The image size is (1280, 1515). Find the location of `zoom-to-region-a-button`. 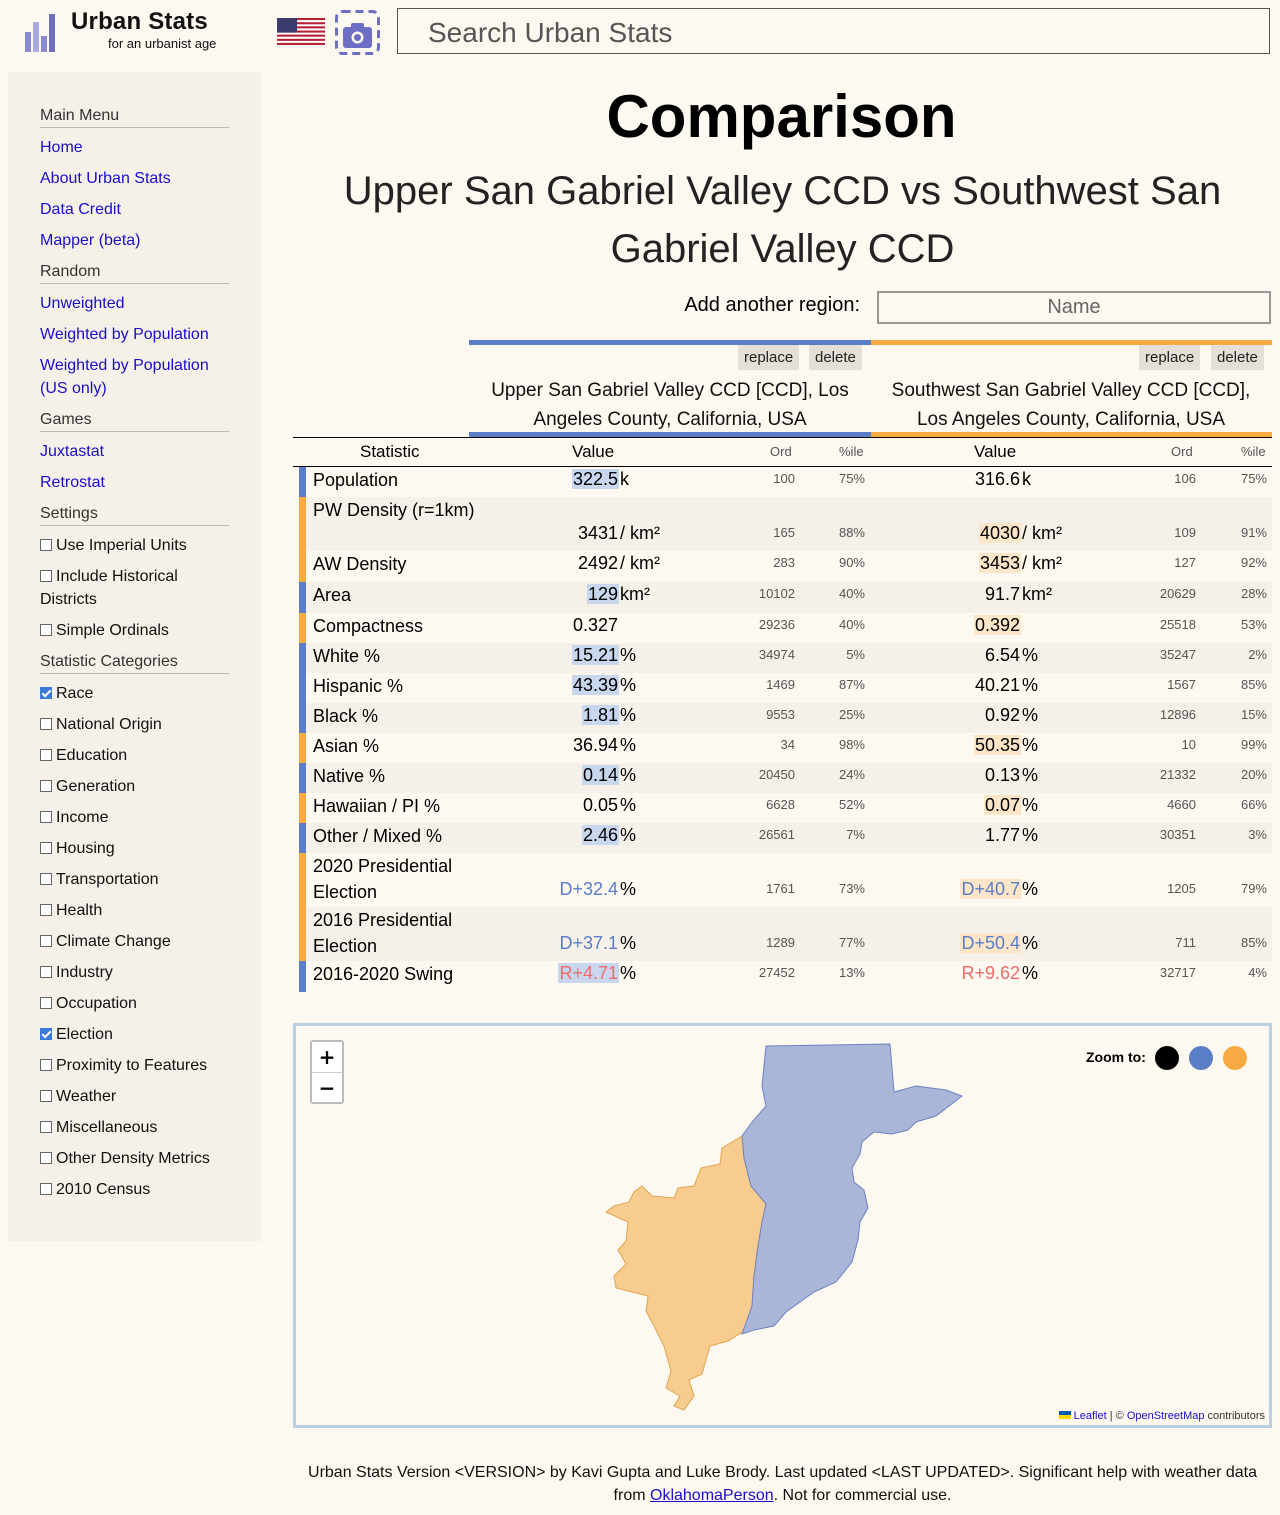

zoom-to-region-a-button is located at coordinates (1201, 1058).